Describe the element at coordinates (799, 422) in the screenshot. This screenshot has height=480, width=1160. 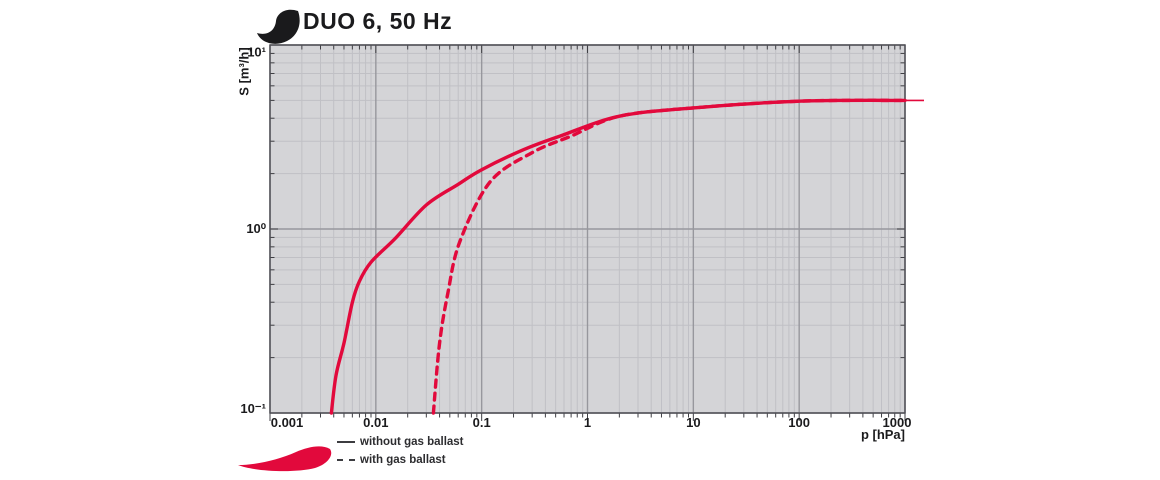
I see `x-tick-label: 100` at that location.